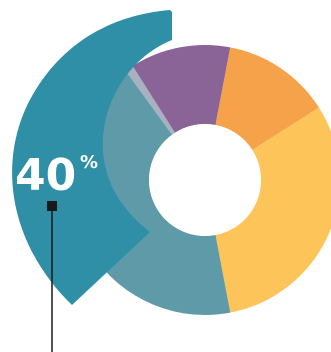 The height and width of the screenshot is (352, 331). I want to click on donut-hole, so click(205, 180).